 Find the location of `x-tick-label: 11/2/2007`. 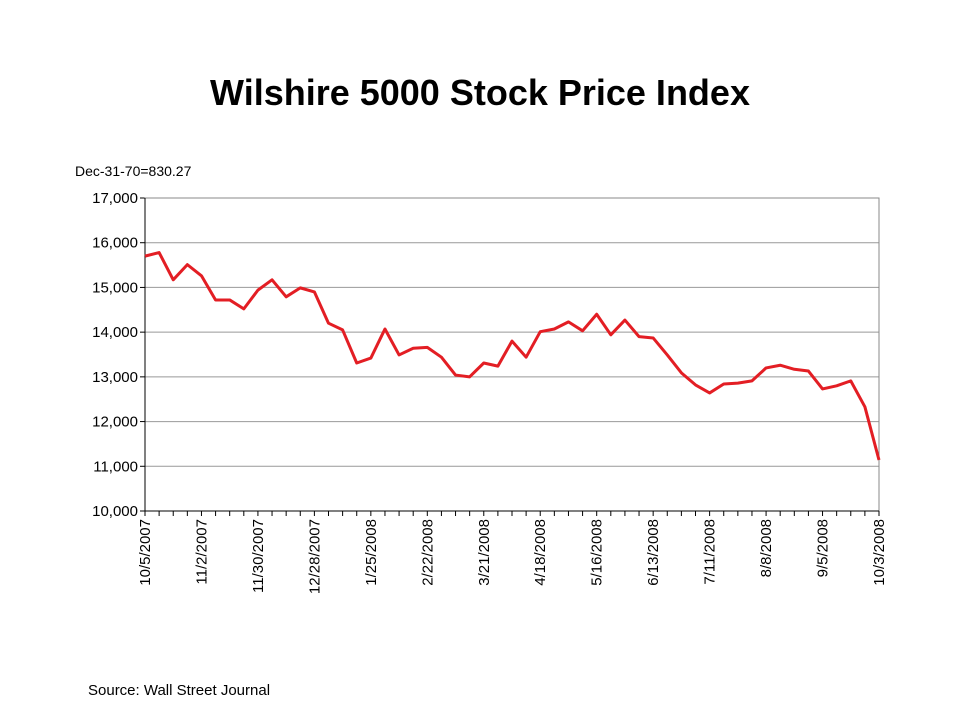

x-tick-label: 11/2/2007 is located at coordinates (201, 552).